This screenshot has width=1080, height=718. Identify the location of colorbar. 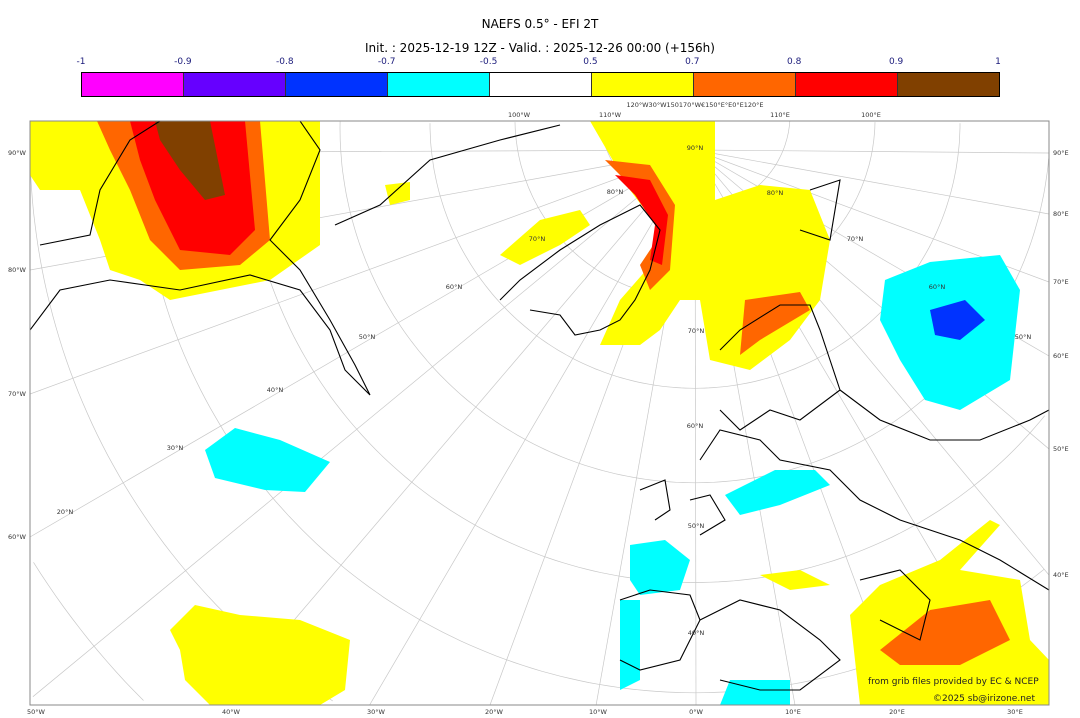
(540, 84).